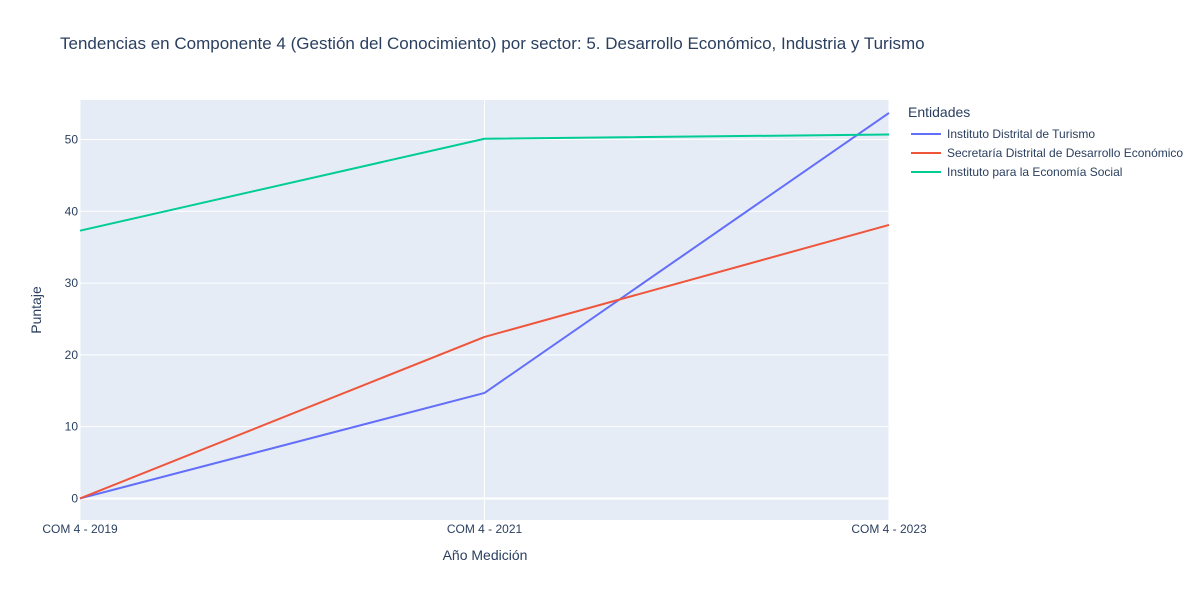 The width and height of the screenshot is (1200, 600). I want to click on x-axis-title: Año Medición, so click(485, 555).